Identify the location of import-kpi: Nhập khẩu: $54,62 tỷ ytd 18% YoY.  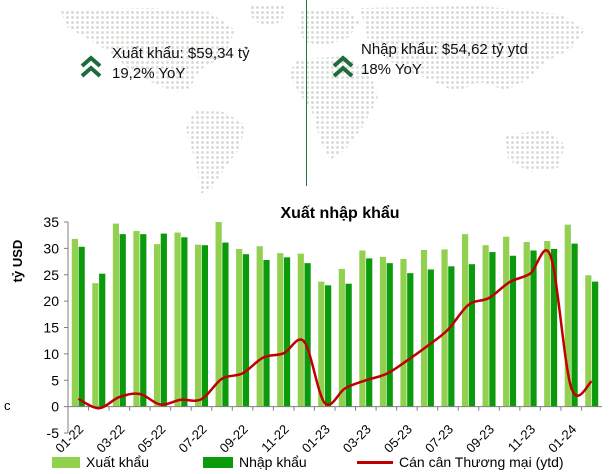
(444, 60).